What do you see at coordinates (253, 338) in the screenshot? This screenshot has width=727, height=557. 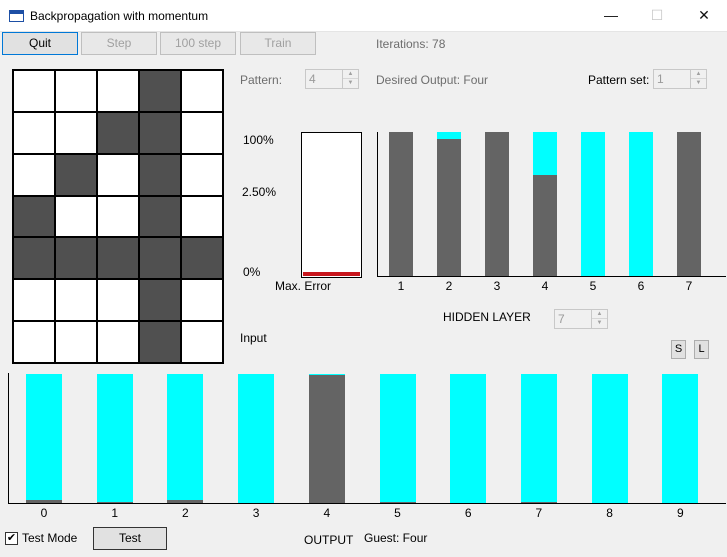 I see `input-label: Input` at bounding box center [253, 338].